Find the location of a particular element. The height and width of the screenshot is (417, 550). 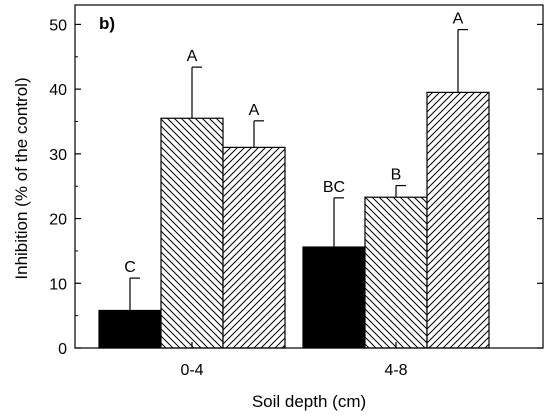

x-axis-title: Soil depth (cm) is located at coordinates (309, 401).